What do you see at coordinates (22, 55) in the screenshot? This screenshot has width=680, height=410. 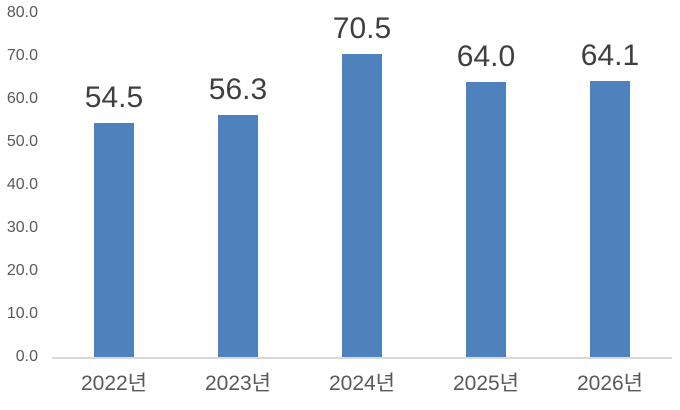 I see `y-axis-tick-label: 70.0` at bounding box center [22, 55].